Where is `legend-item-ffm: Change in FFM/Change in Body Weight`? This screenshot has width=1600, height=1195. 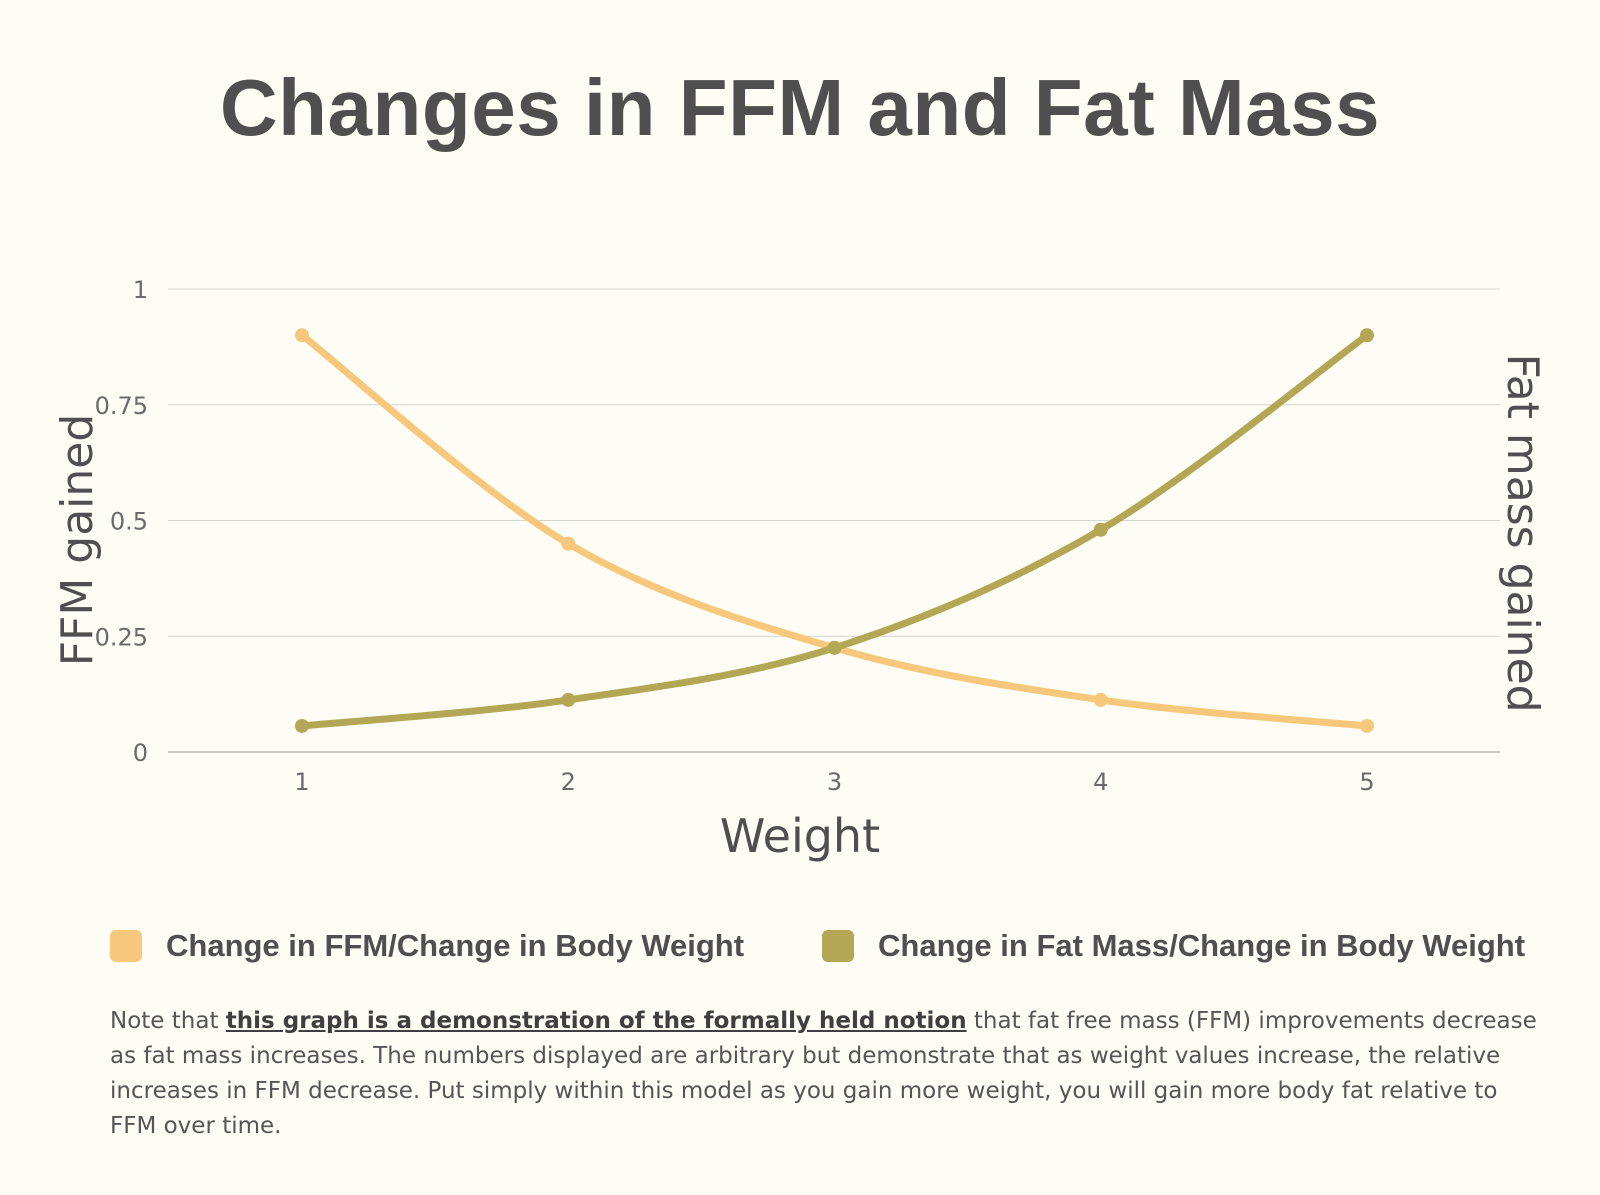 legend-item-ffm: Change in FFM/Change in Body Weight is located at coordinates (427, 946).